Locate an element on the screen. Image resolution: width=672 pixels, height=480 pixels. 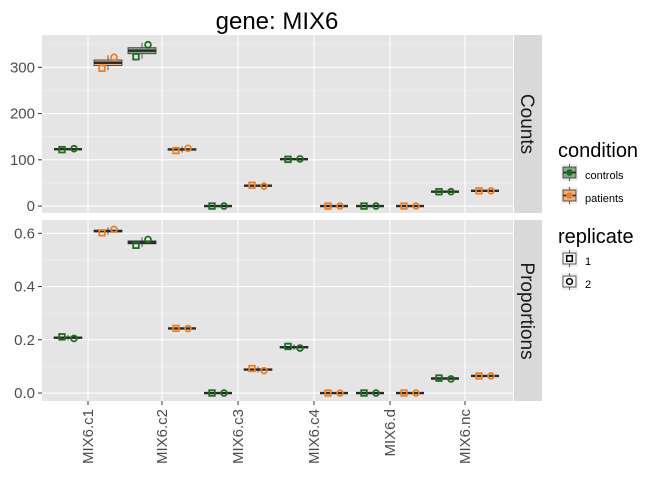
y-tick-label-counts: 100 is located at coordinates (22, 160).